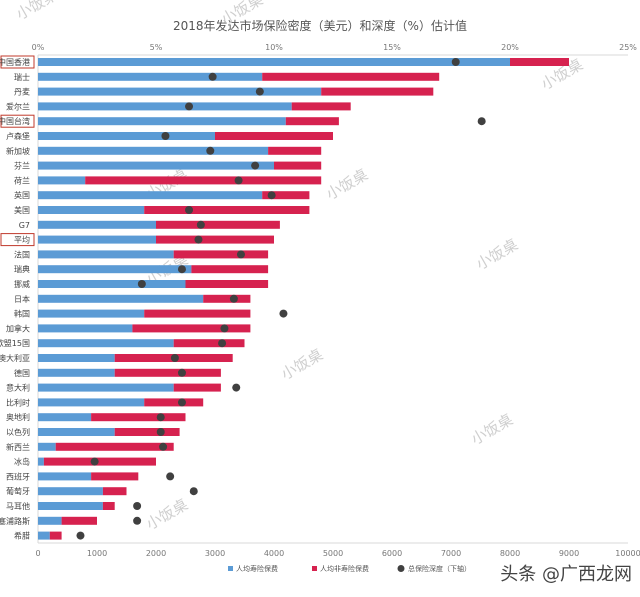 This screenshot has width=640, height=597. Describe the element at coordinates (22, 314) in the screenshot. I see `category-label: 韩国` at that location.